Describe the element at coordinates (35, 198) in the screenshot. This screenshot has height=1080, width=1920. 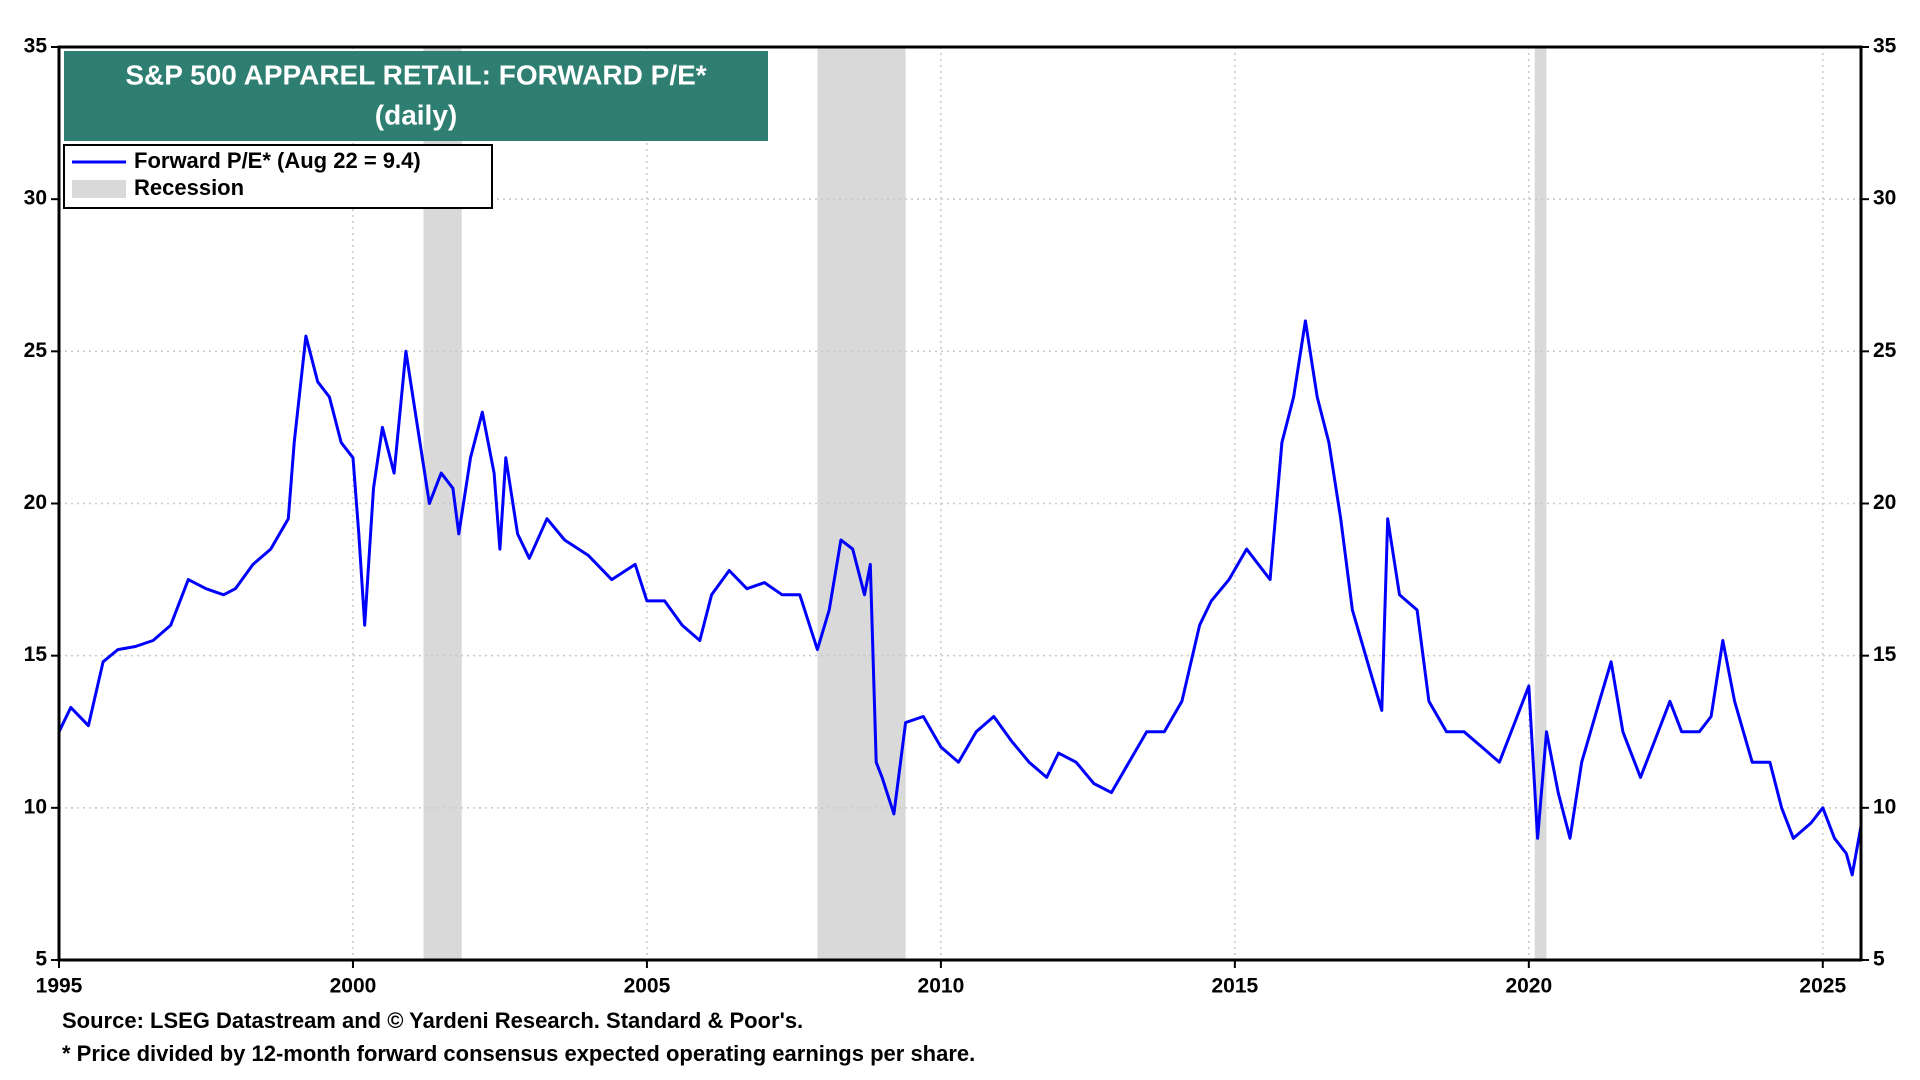
I see `y-tick-label: 30` at that location.